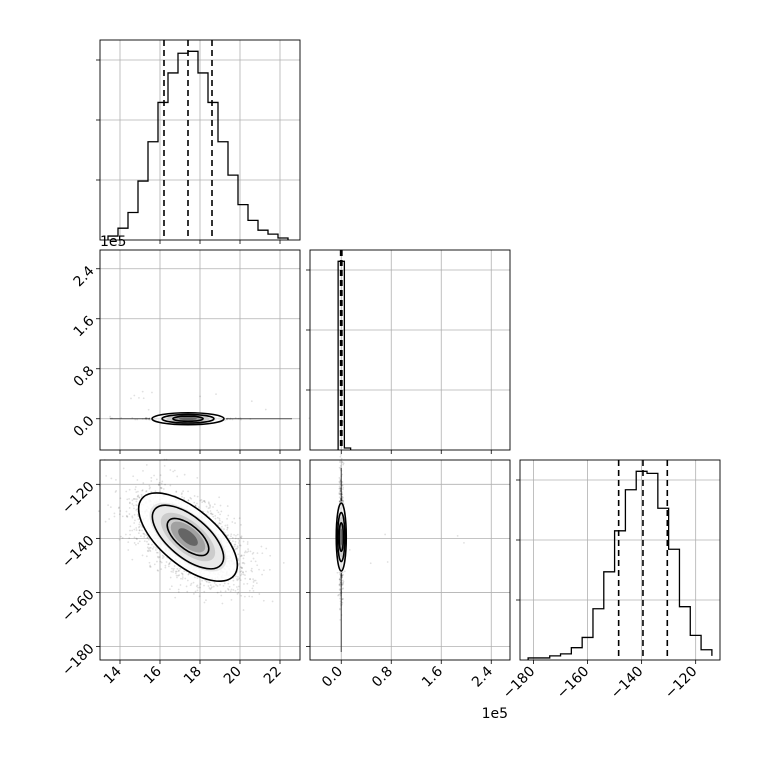 The width and height of the screenshot is (760, 760). I want to click on panel-2d-2-3-x-scale-label: 1e5, so click(495, 714).